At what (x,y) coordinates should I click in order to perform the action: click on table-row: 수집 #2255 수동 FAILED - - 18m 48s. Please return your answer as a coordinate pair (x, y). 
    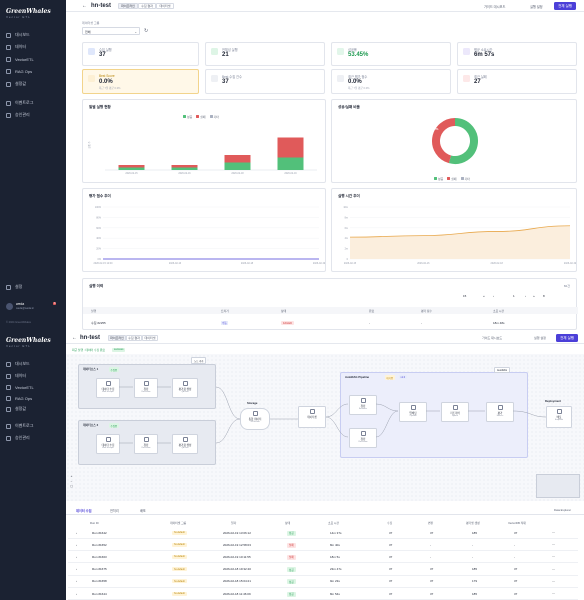
    Looking at the image, I should click on (330, 324).